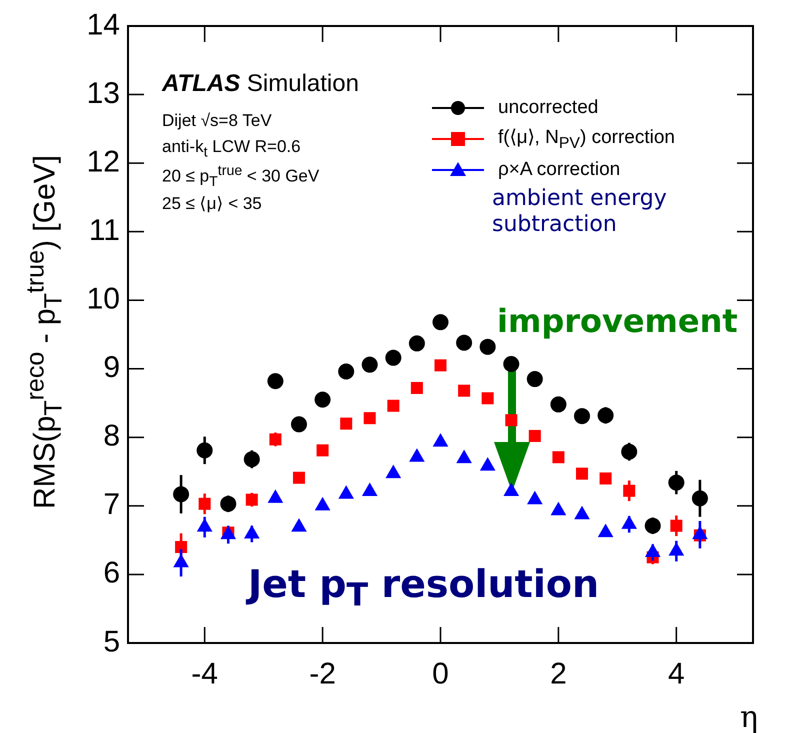 This screenshot has width=804, height=733. What do you see at coordinates (260, 83) in the screenshot?
I see `annotation: ATLAS Simulation` at bounding box center [260, 83].